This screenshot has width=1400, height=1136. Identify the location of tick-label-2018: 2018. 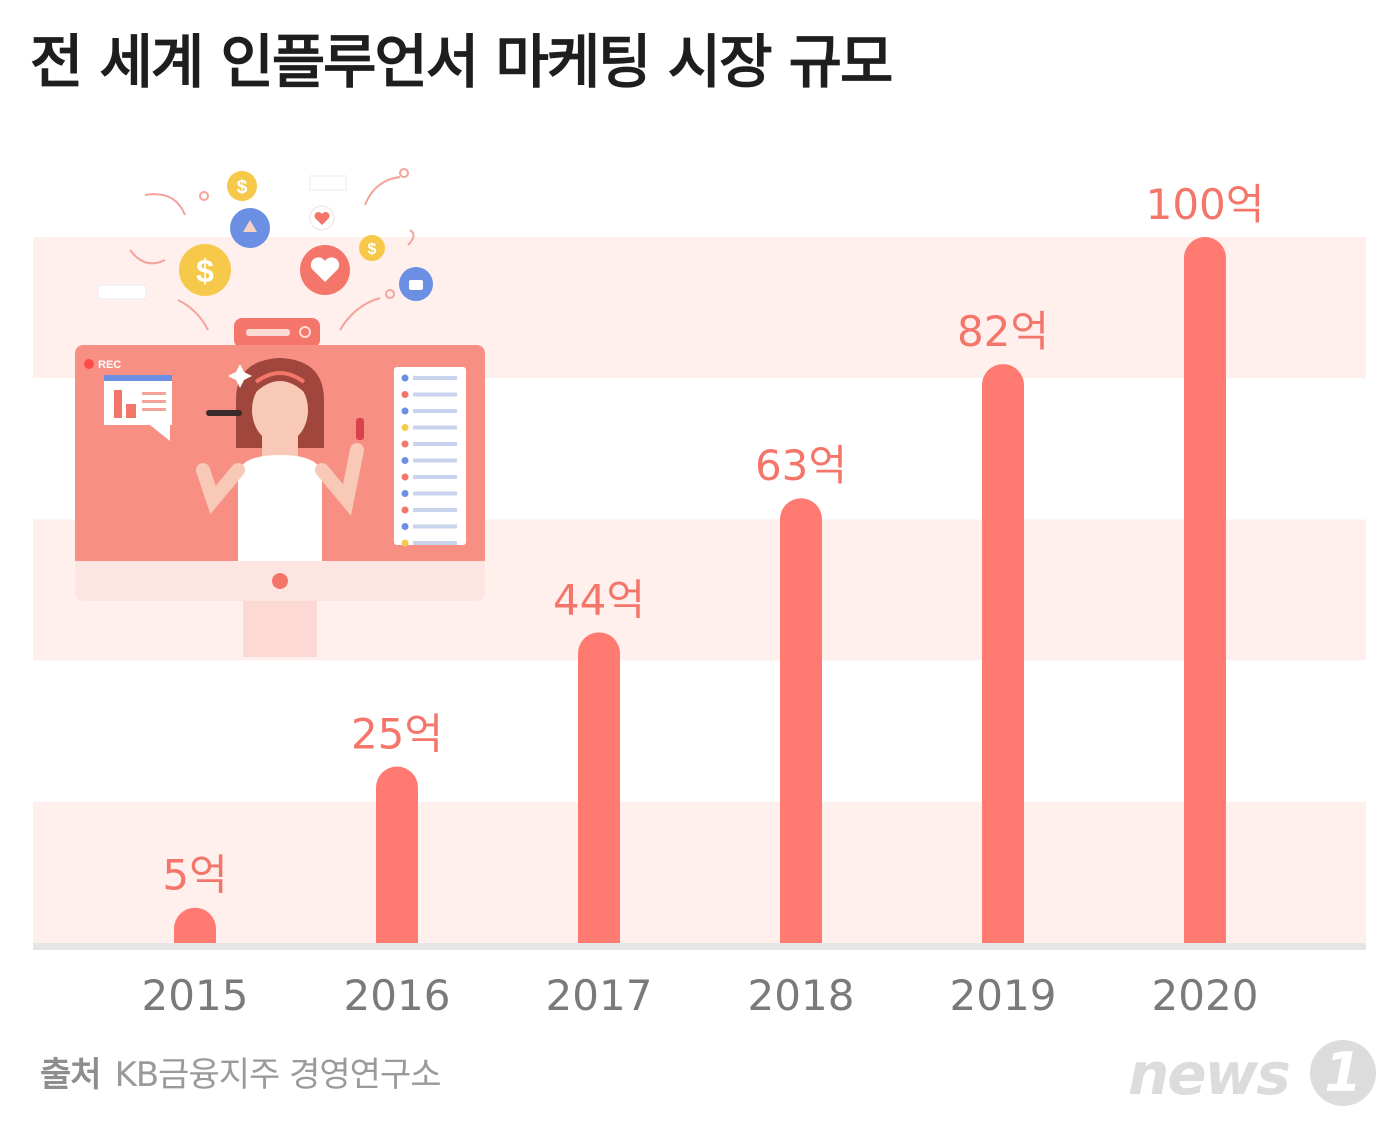
(801, 995).